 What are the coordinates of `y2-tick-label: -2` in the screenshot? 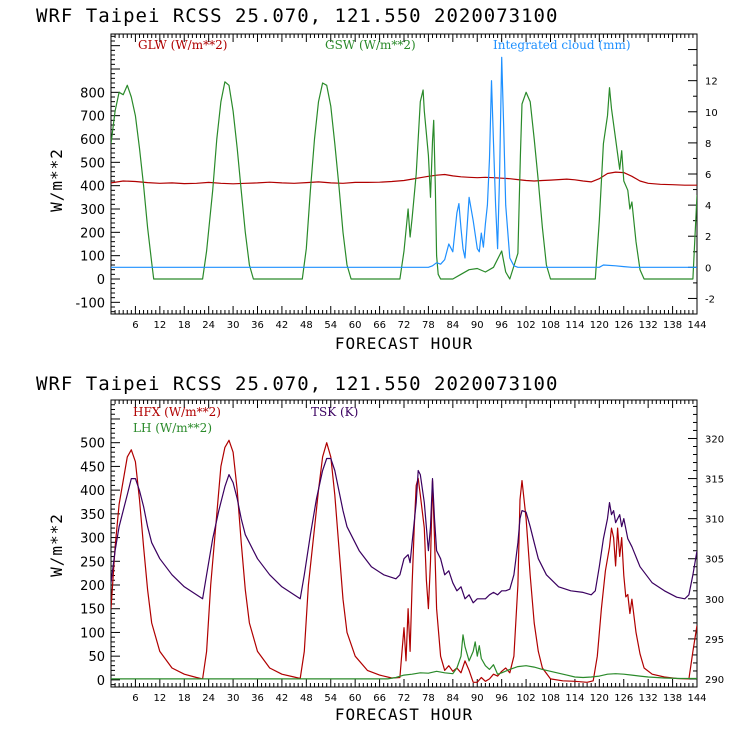 It's located at (710, 299).